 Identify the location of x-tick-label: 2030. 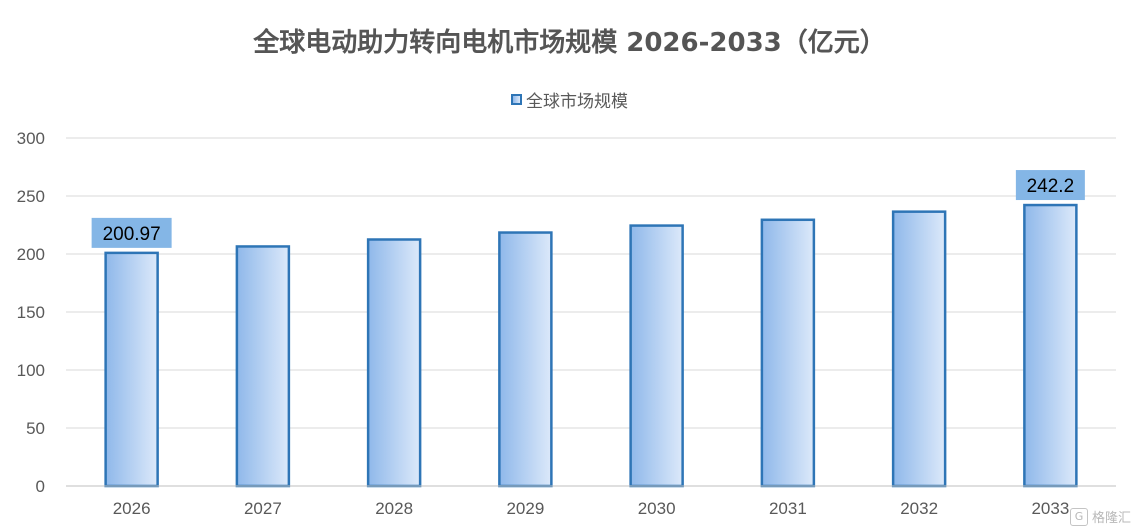
(657, 508).